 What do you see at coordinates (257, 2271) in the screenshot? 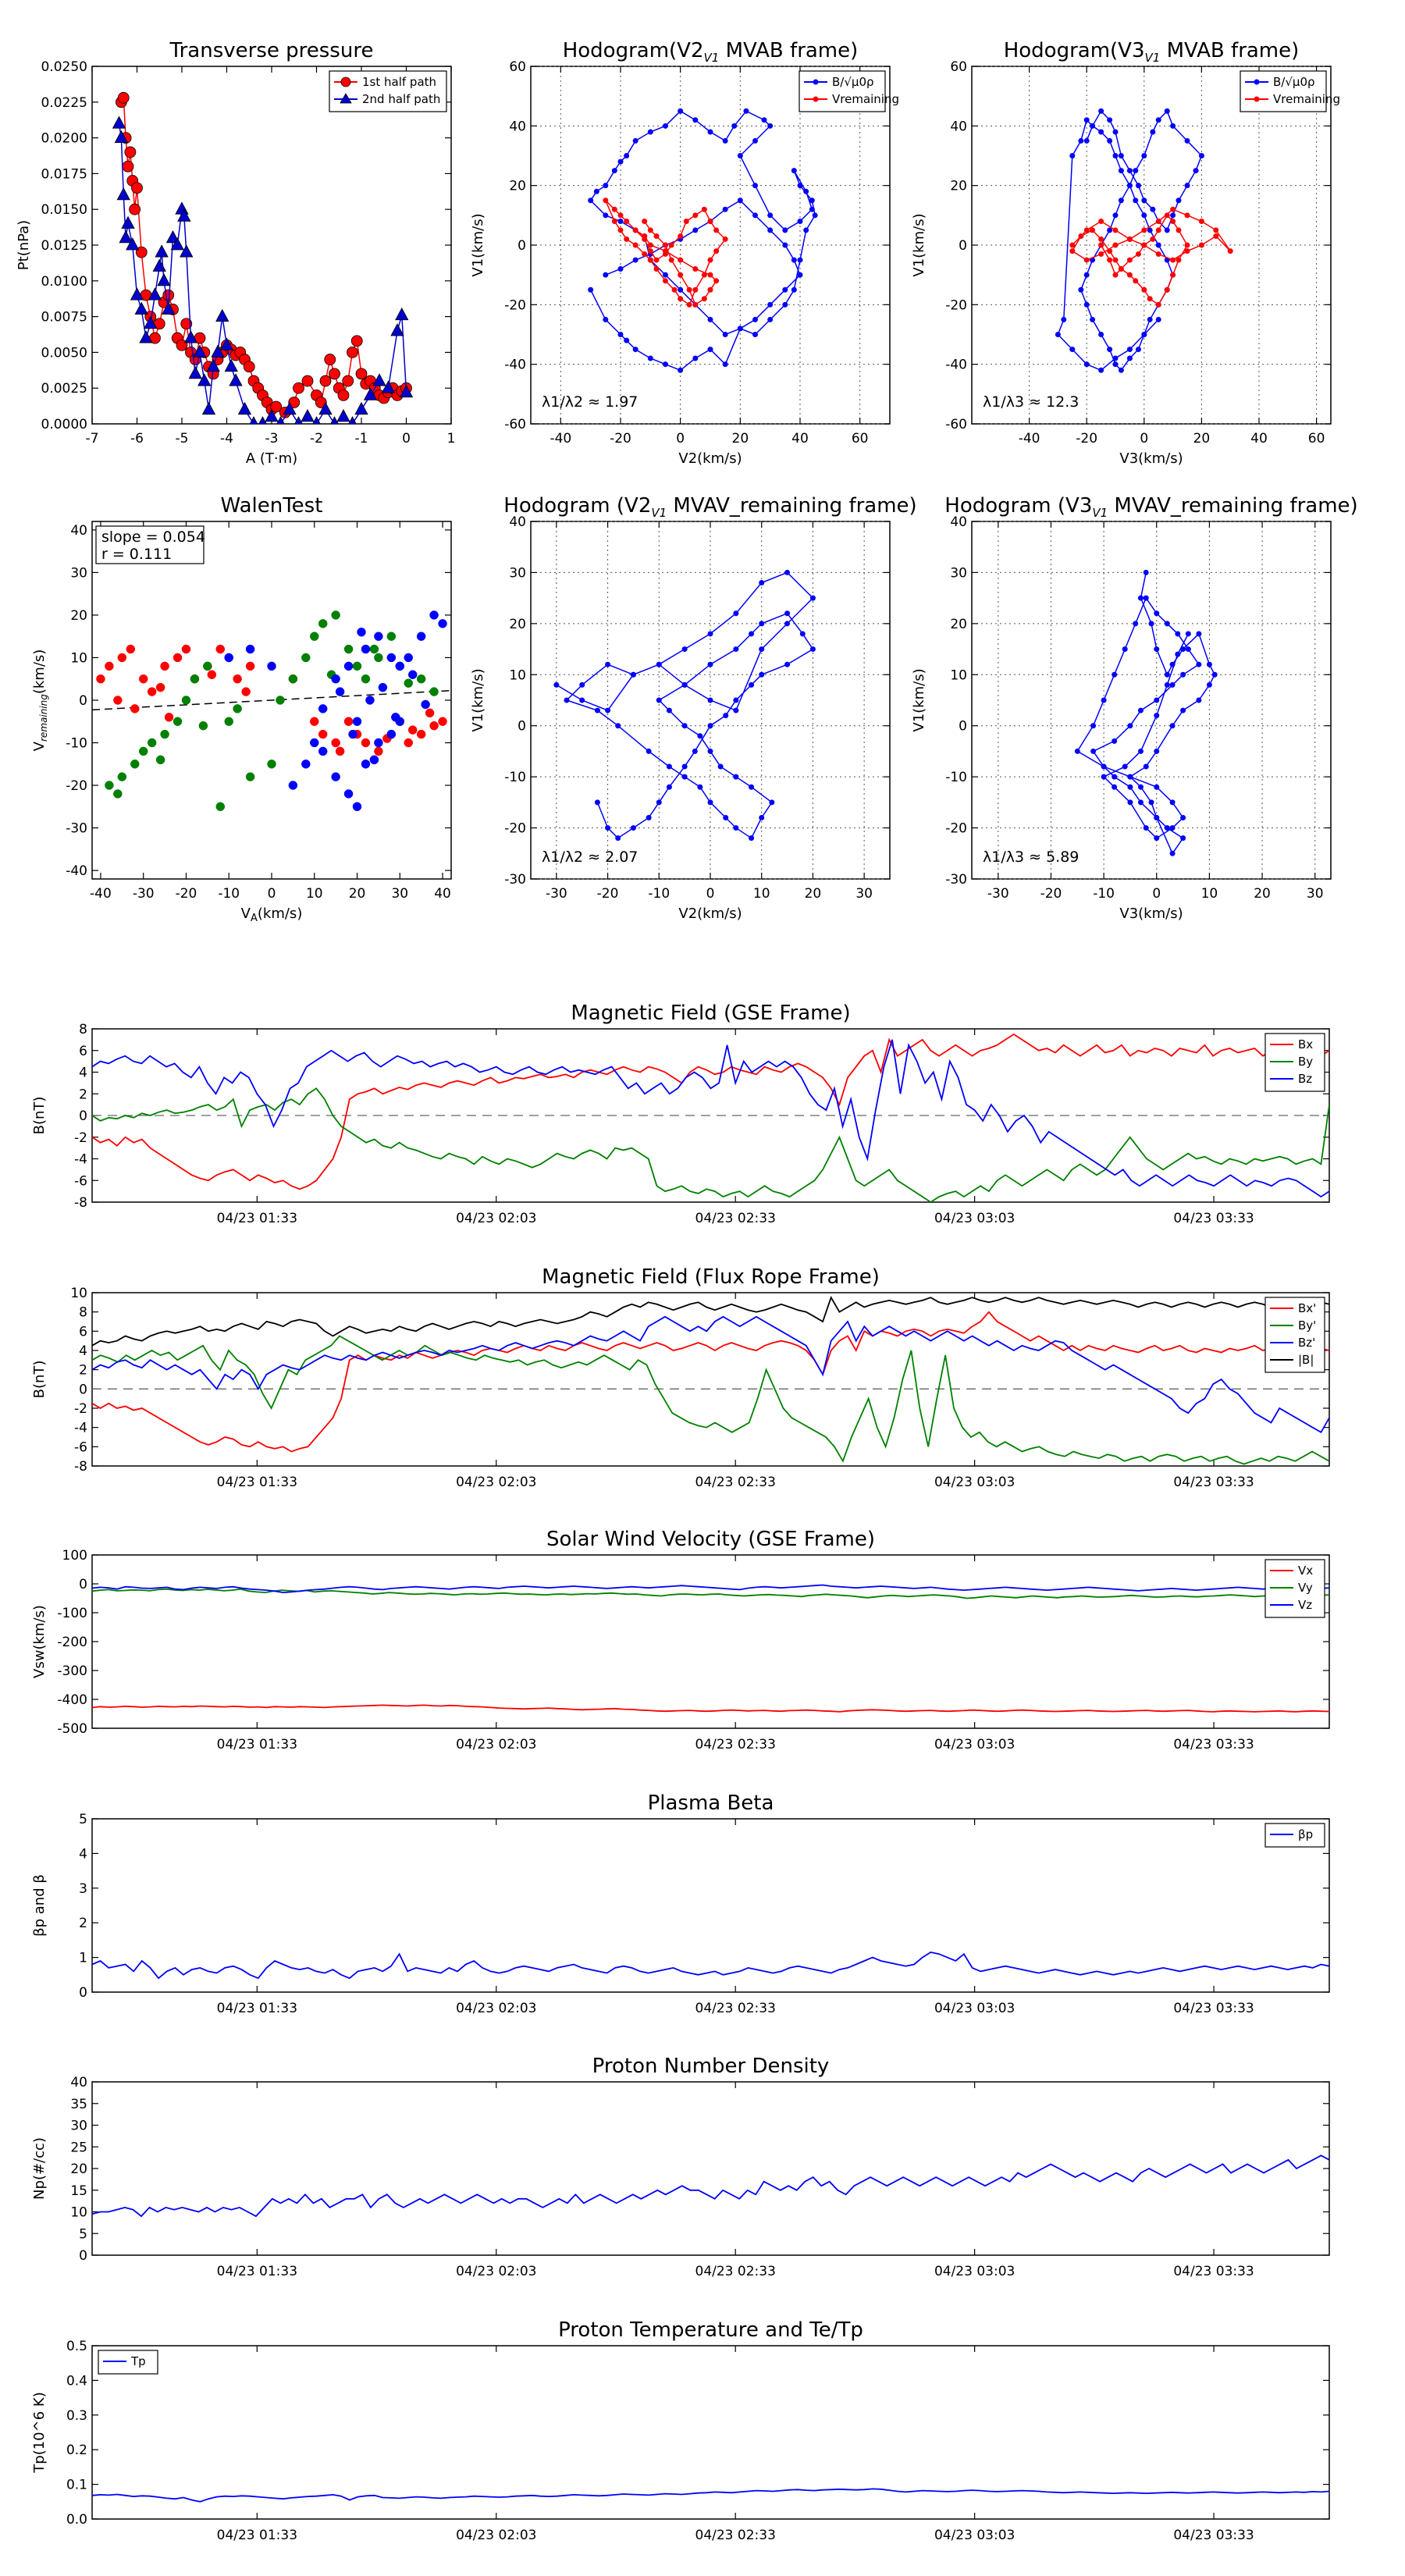
I see `x-tick-label: 04/23 01:33` at bounding box center [257, 2271].